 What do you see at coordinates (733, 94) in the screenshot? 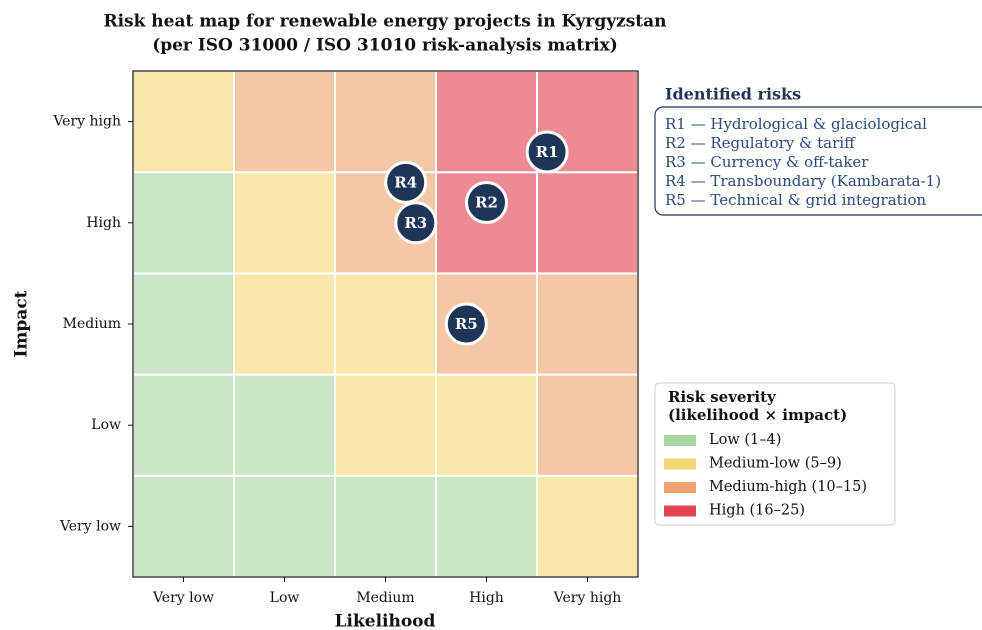
I see `risks-title: Identified risks` at bounding box center [733, 94].